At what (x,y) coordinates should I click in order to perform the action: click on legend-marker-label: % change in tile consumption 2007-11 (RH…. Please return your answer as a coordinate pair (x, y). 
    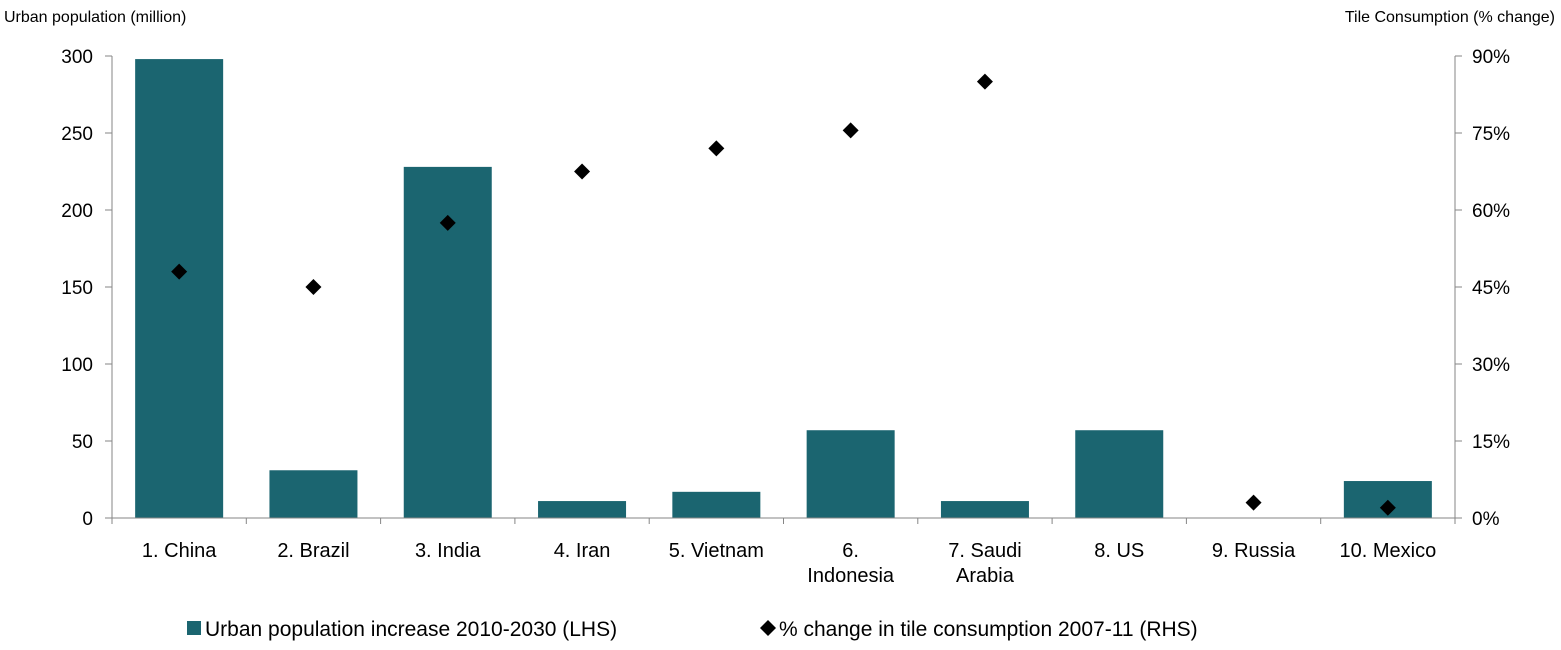
    Looking at the image, I should click on (988, 629).